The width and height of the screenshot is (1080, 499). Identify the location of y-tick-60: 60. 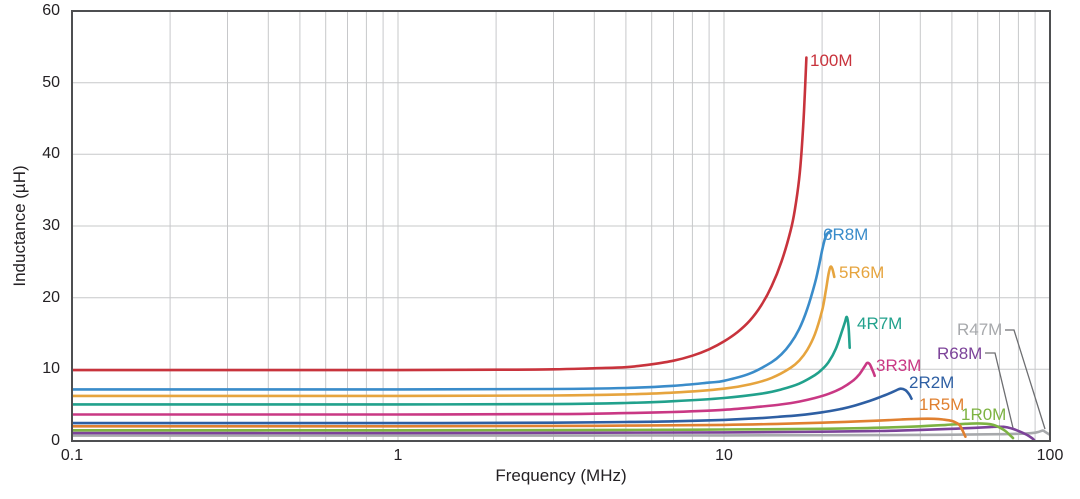
(51, 10).